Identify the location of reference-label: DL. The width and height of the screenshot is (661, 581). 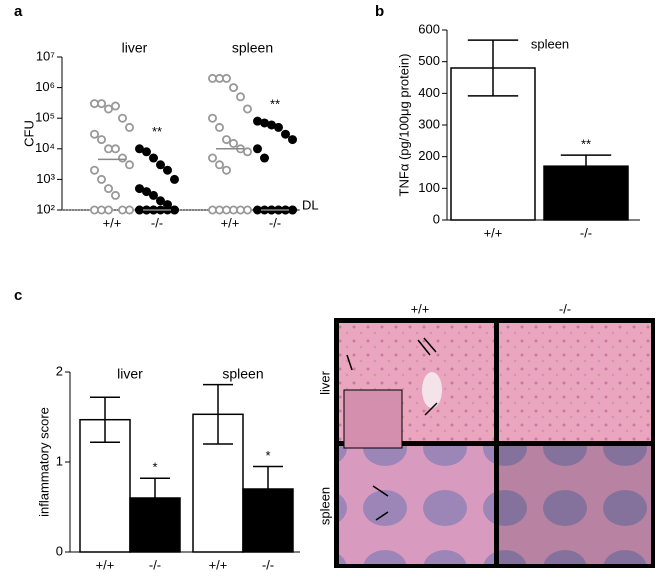
(310, 204).